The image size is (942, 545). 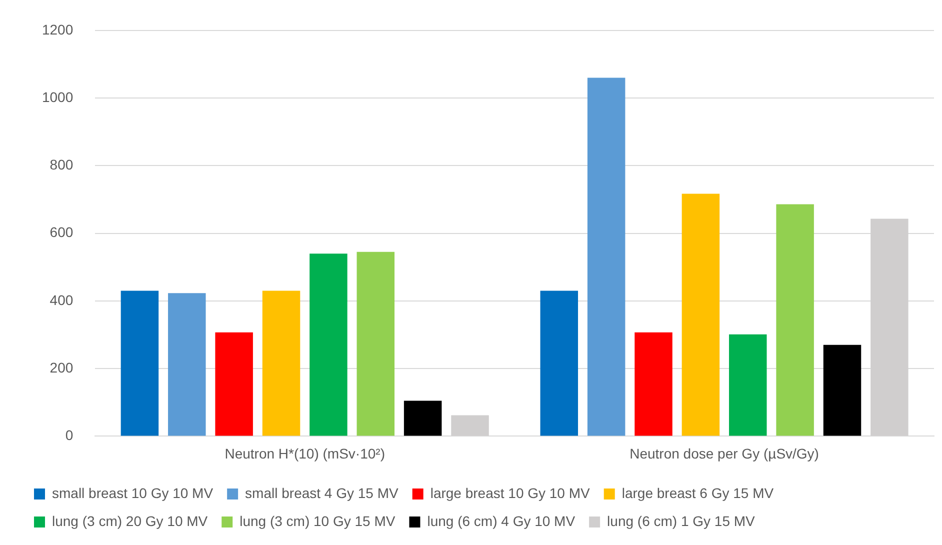 I want to click on legend-label: small breast 4 Gy 15 MV, so click(x=322, y=492).